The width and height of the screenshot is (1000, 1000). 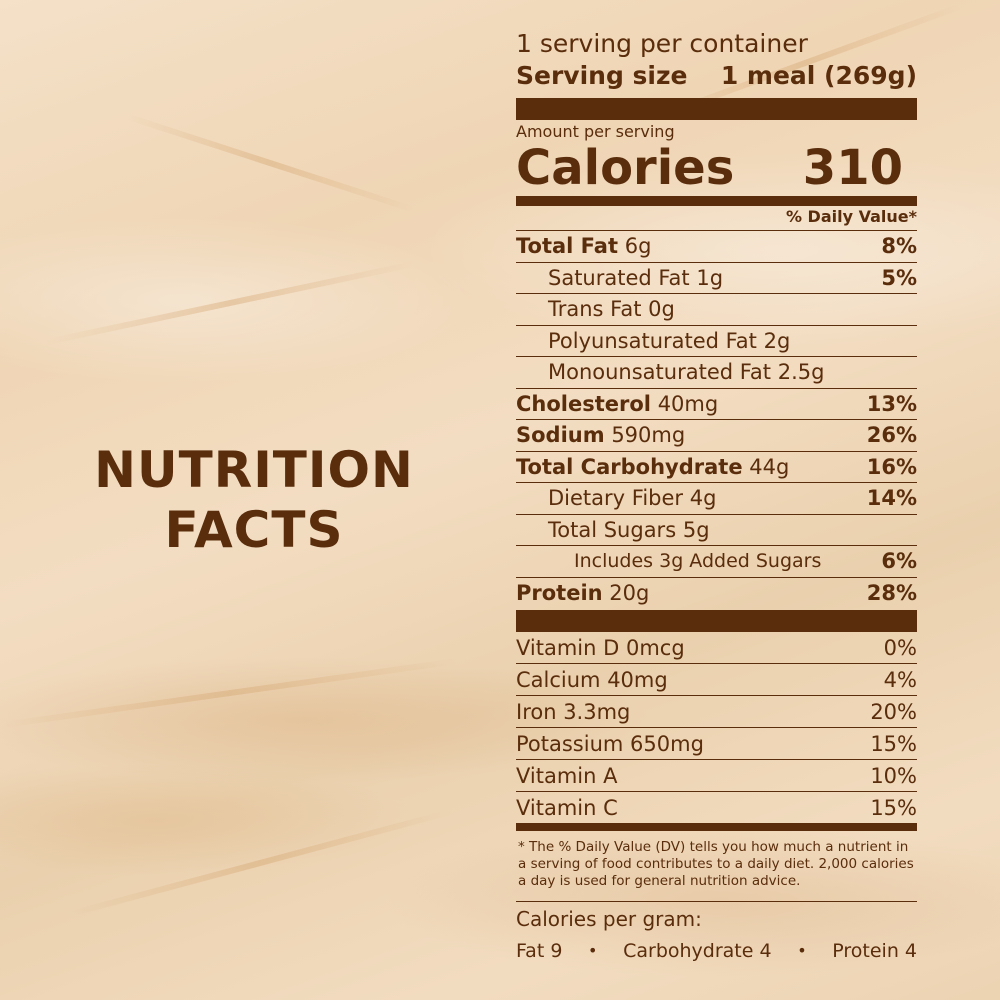 I want to click on nutrient-row-total-carbohydrate: Total Carbohydrate 44g 16%, so click(x=716, y=467).